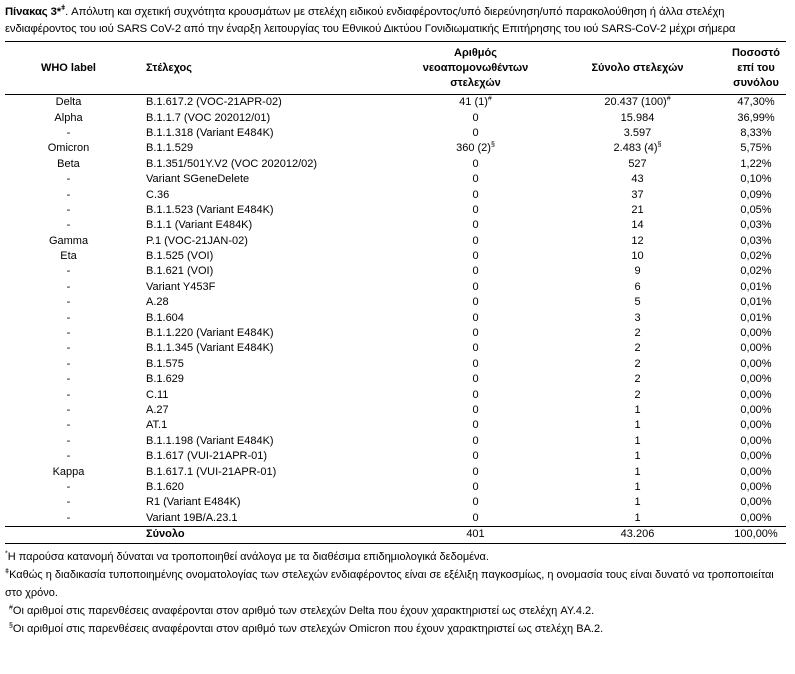 This screenshot has width=795, height=674. Describe the element at coordinates (68, 164) in the screenshot. I see `who-cell: Beta` at that location.